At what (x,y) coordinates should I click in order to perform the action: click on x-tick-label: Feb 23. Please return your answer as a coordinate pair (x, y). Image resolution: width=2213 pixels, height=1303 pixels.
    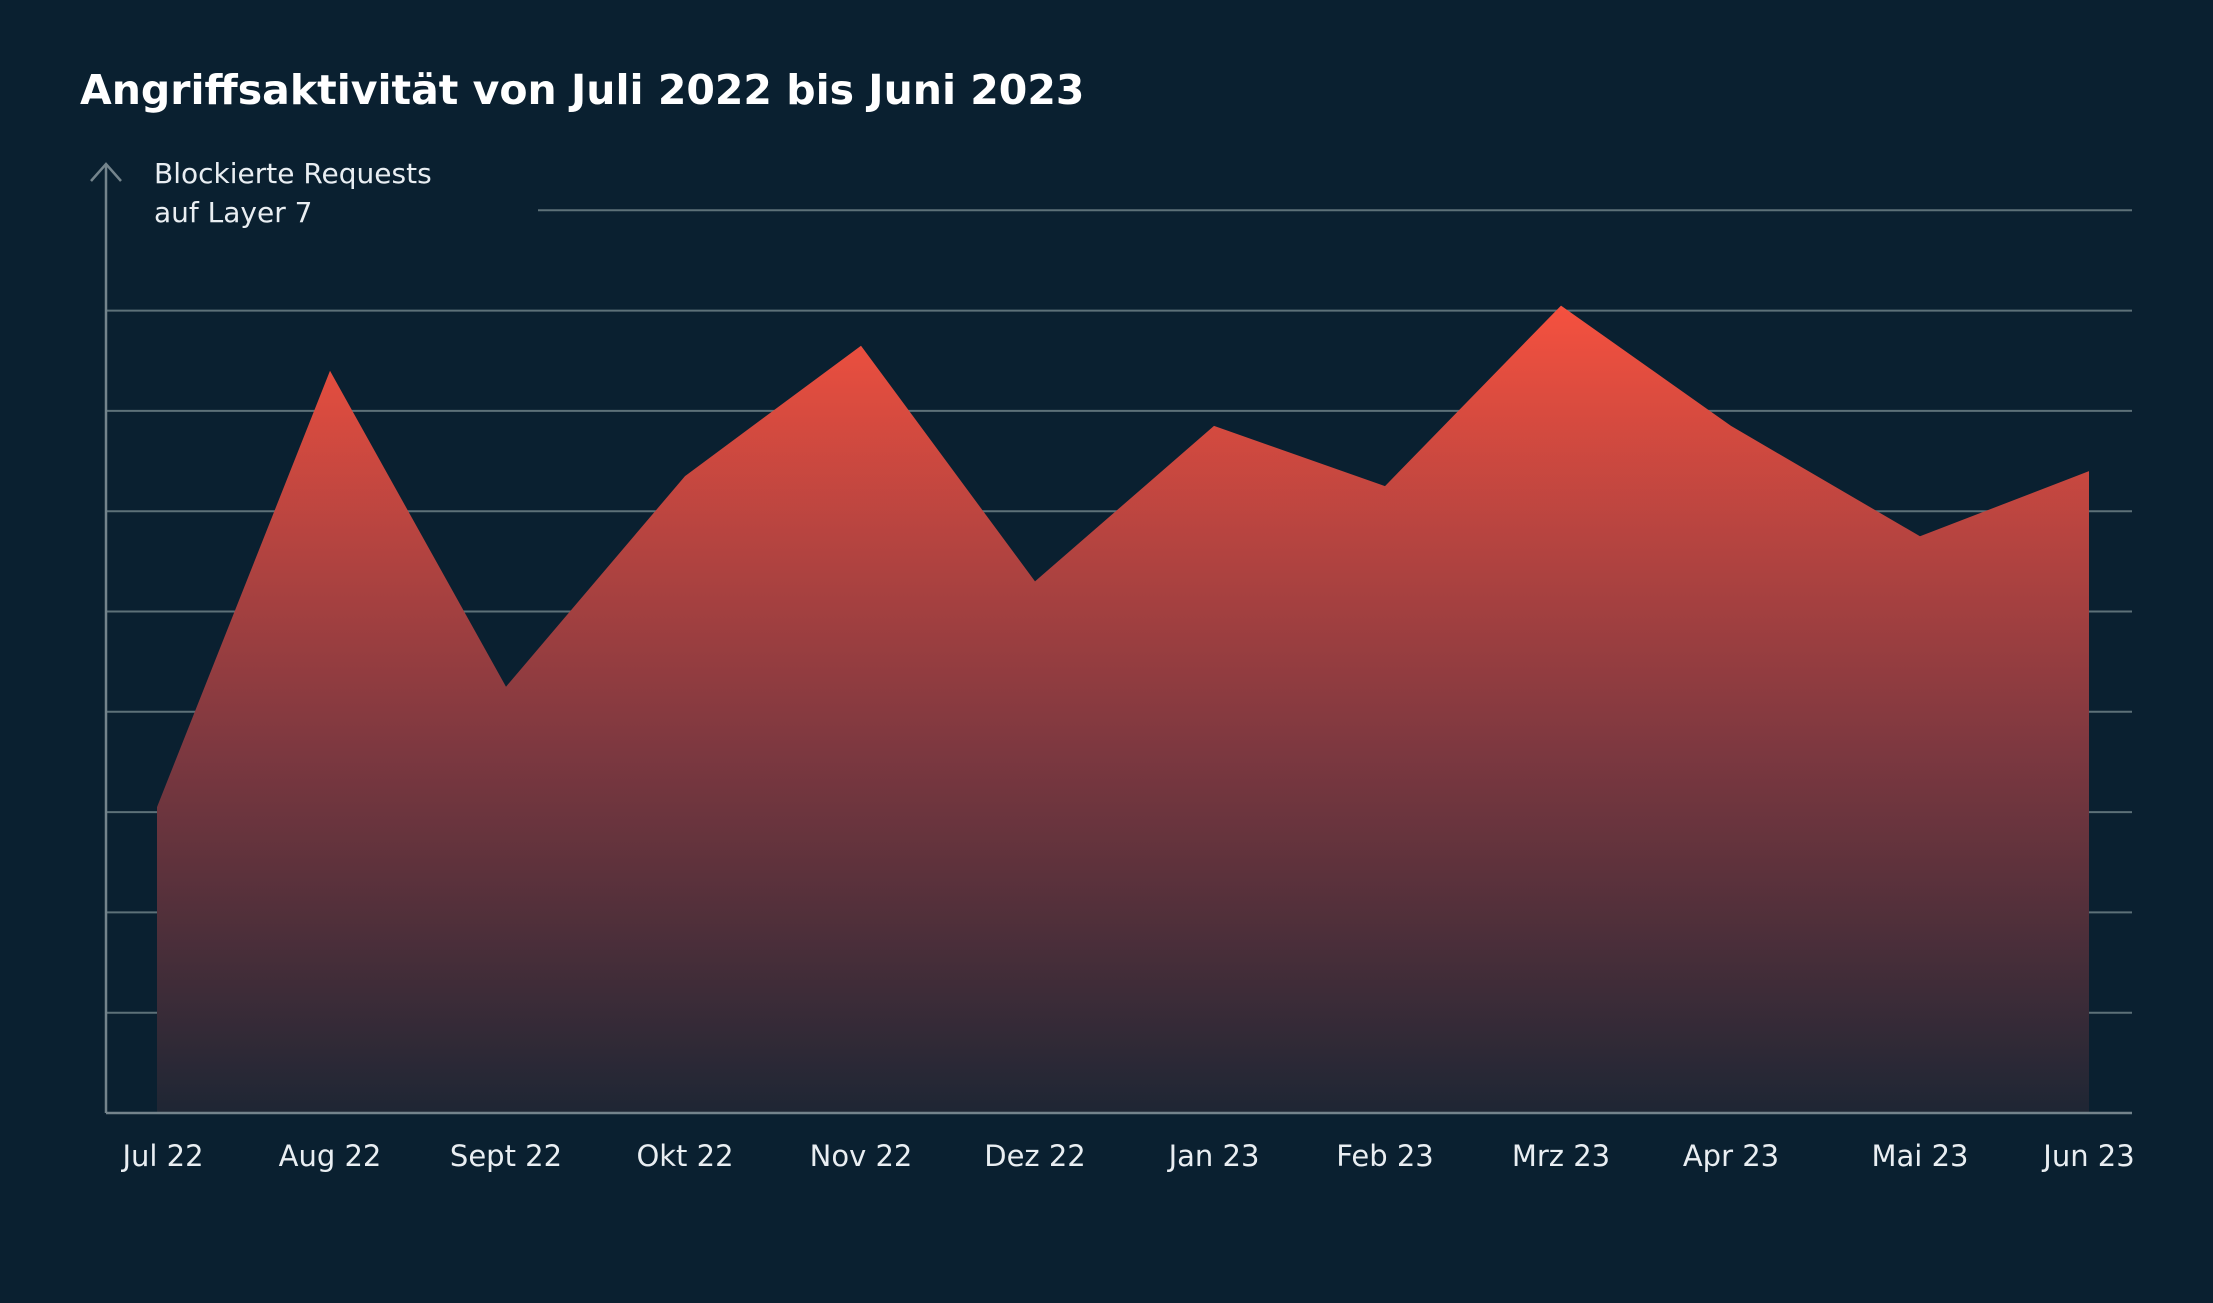
    Looking at the image, I should click on (1384, 1156).